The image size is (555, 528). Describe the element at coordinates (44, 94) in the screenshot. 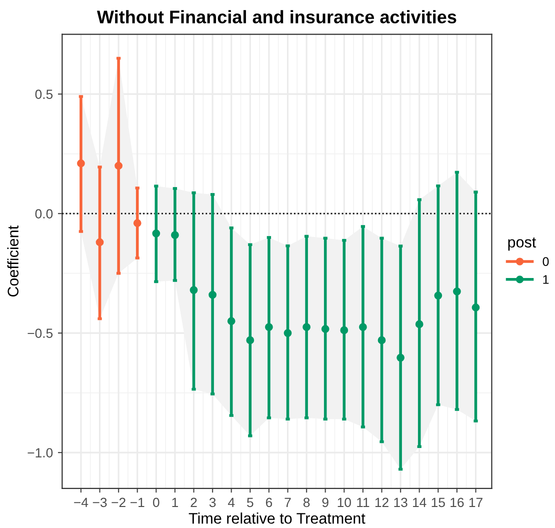

I see `y-tick-label: 0.5` at that location.